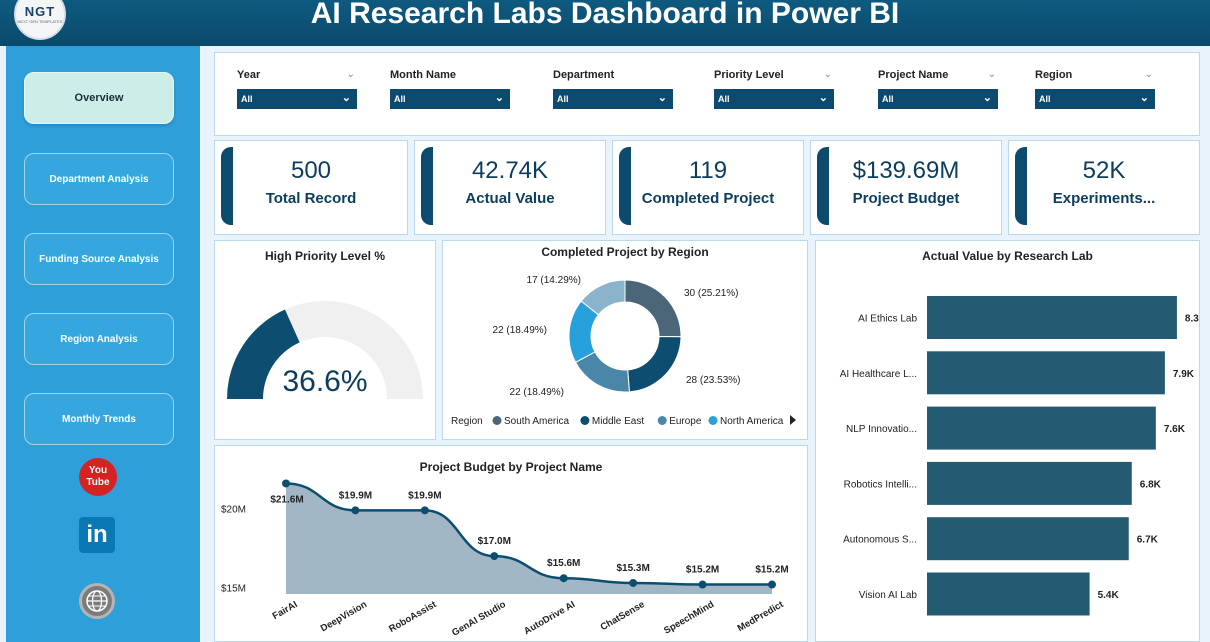  Describe the element at coordinates (450, 99) in the screenshot. I see `month-name-filter-select: All ⌄` at that location.